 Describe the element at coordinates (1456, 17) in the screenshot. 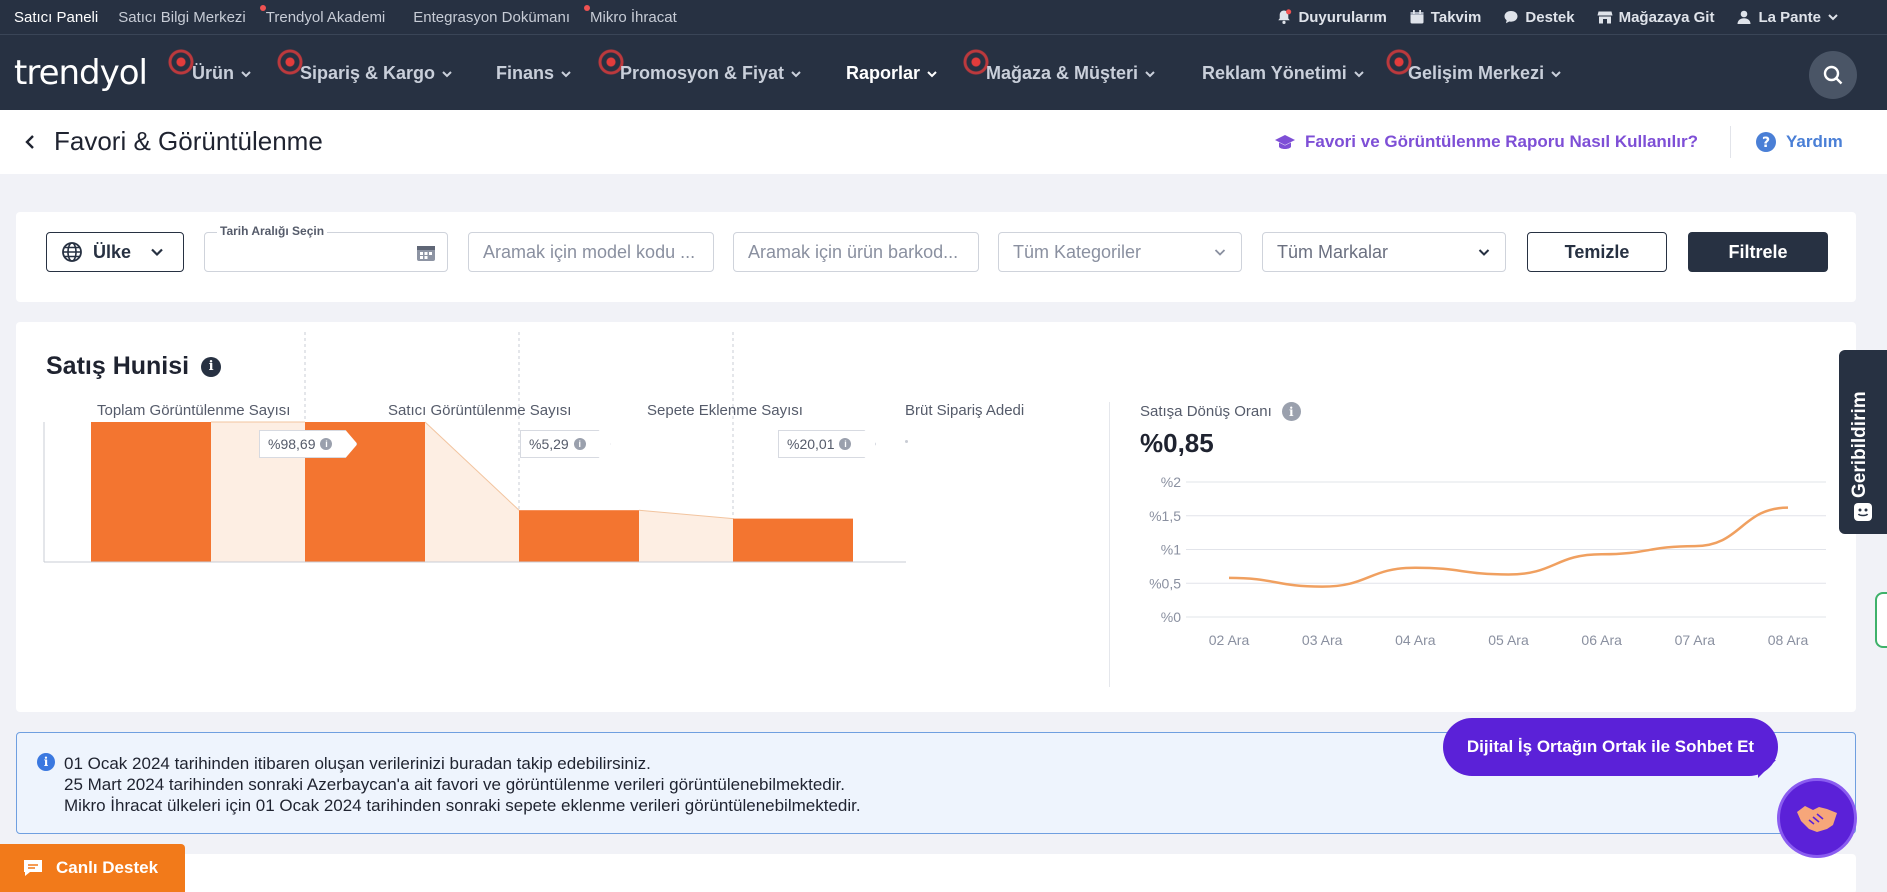

I see `calendar-label: Takvim` at that location.